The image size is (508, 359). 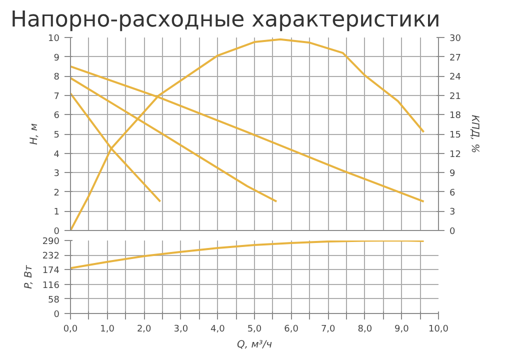 I want to click on y-tick-label: 3, so click(x=57, y=174).